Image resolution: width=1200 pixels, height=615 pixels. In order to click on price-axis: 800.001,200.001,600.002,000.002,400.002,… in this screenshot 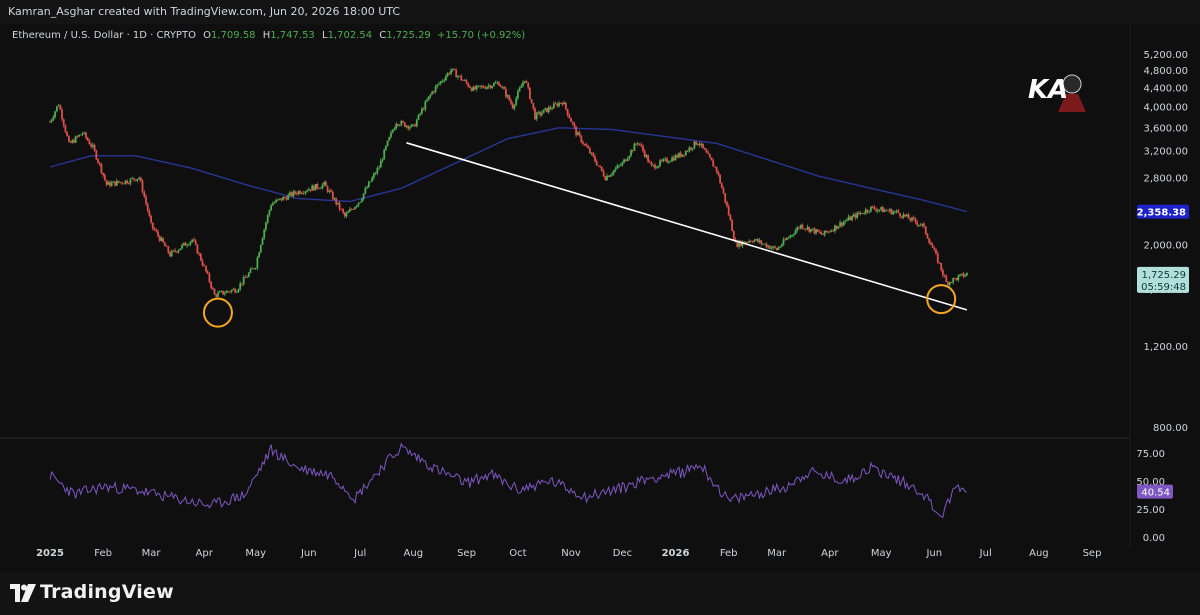, I will do `click(1163, 242)`.